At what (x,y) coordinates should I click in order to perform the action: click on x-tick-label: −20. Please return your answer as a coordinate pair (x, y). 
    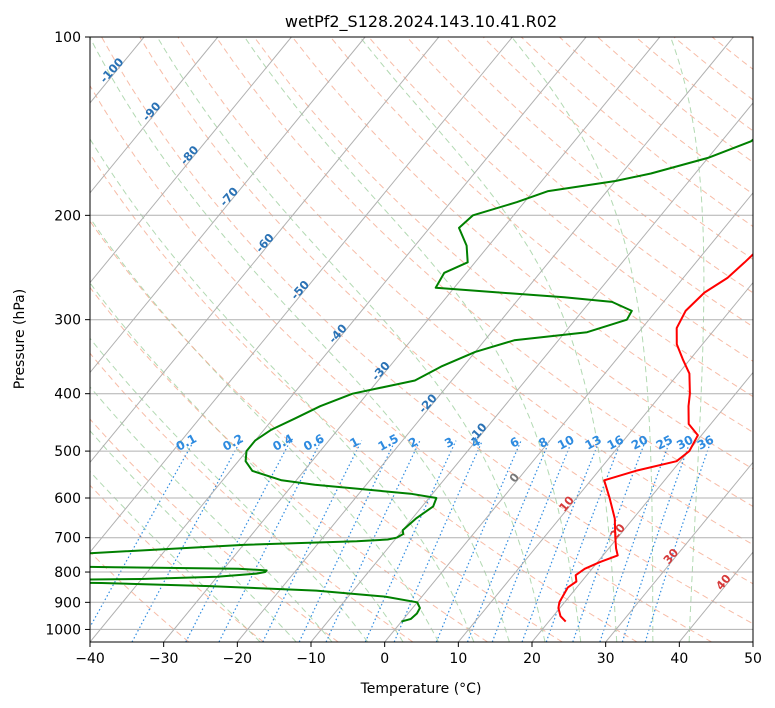
    Looking at the image, I should click on (238, 659).